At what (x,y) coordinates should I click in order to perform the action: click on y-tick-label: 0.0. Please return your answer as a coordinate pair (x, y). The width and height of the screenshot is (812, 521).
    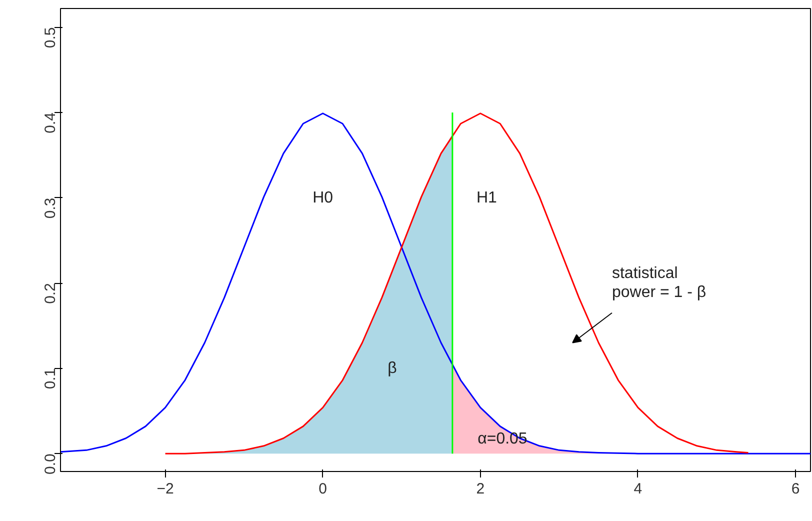
    Looking at the image, I should click on (50, 464).